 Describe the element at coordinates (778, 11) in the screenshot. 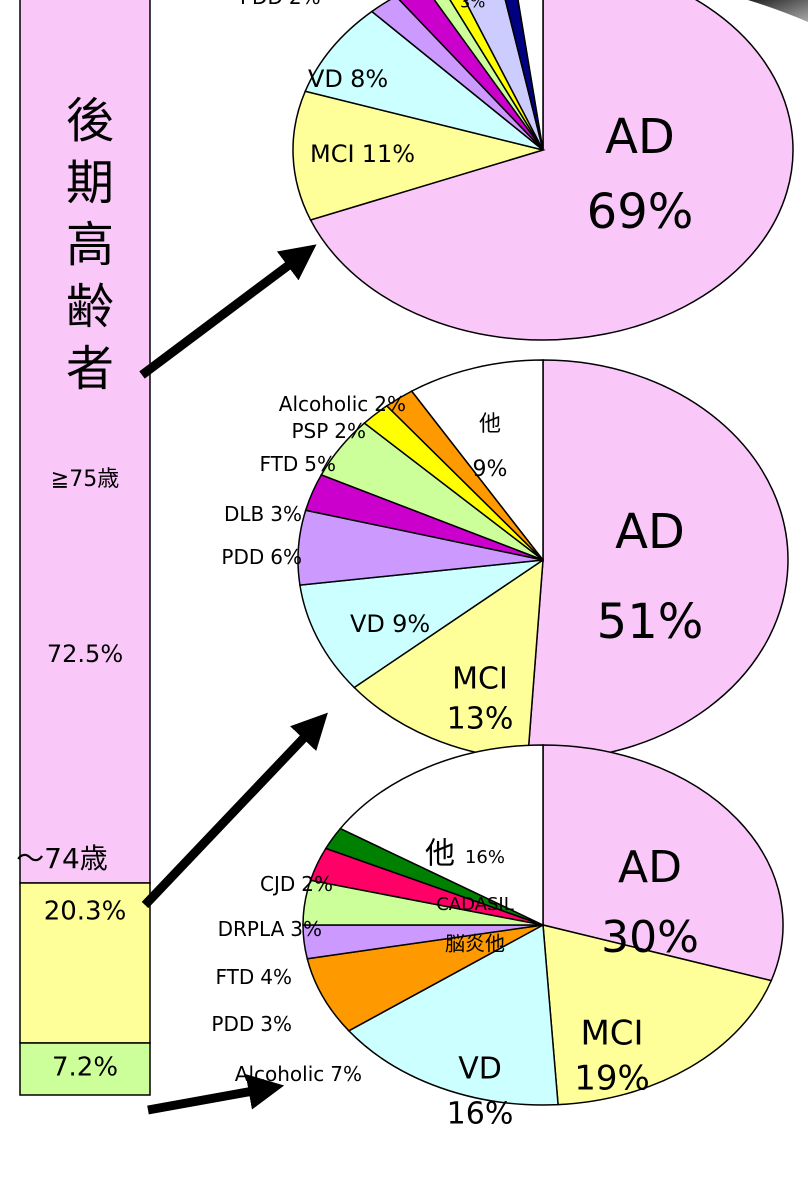

I see `corner-decoration` at that location.